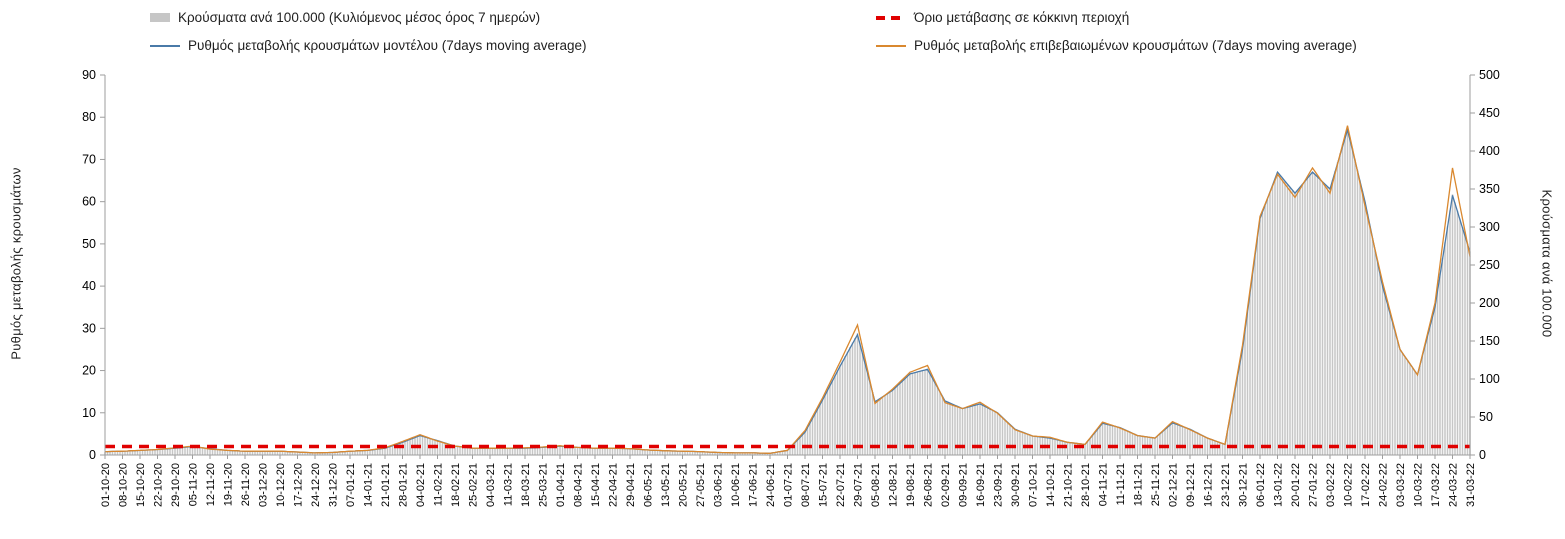 This screenshot has height=539, width=1565. I want to click on legend-swatch-bars-icon, so click(160, 17).